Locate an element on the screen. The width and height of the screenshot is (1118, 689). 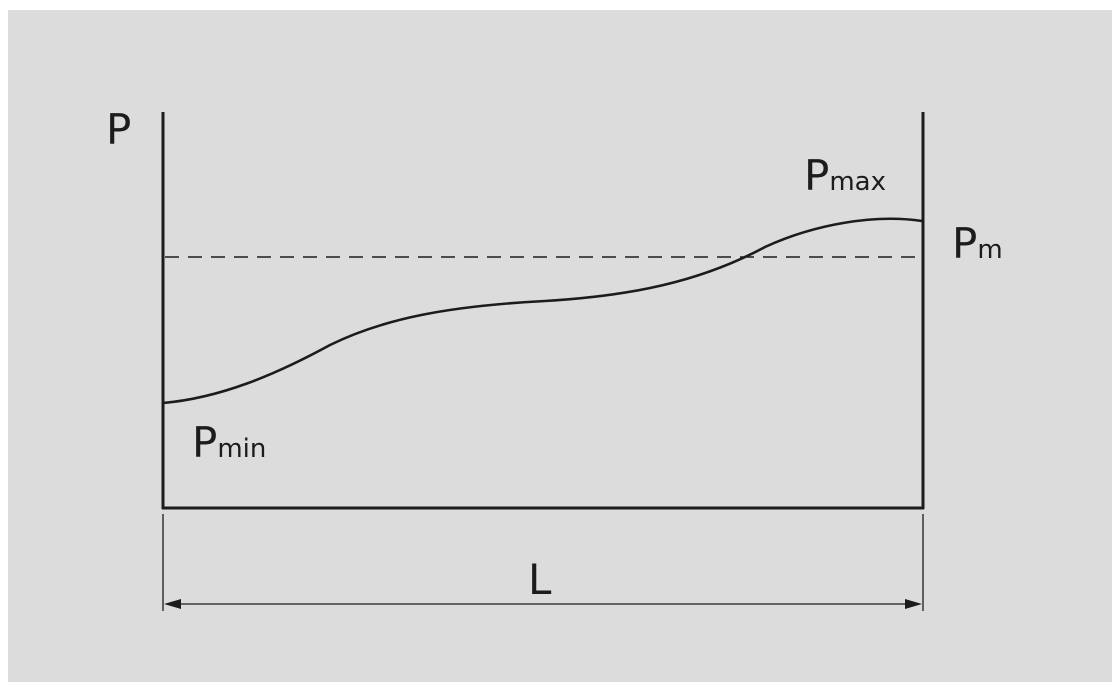
p-min-base: P is located at coordinates (204, 442).